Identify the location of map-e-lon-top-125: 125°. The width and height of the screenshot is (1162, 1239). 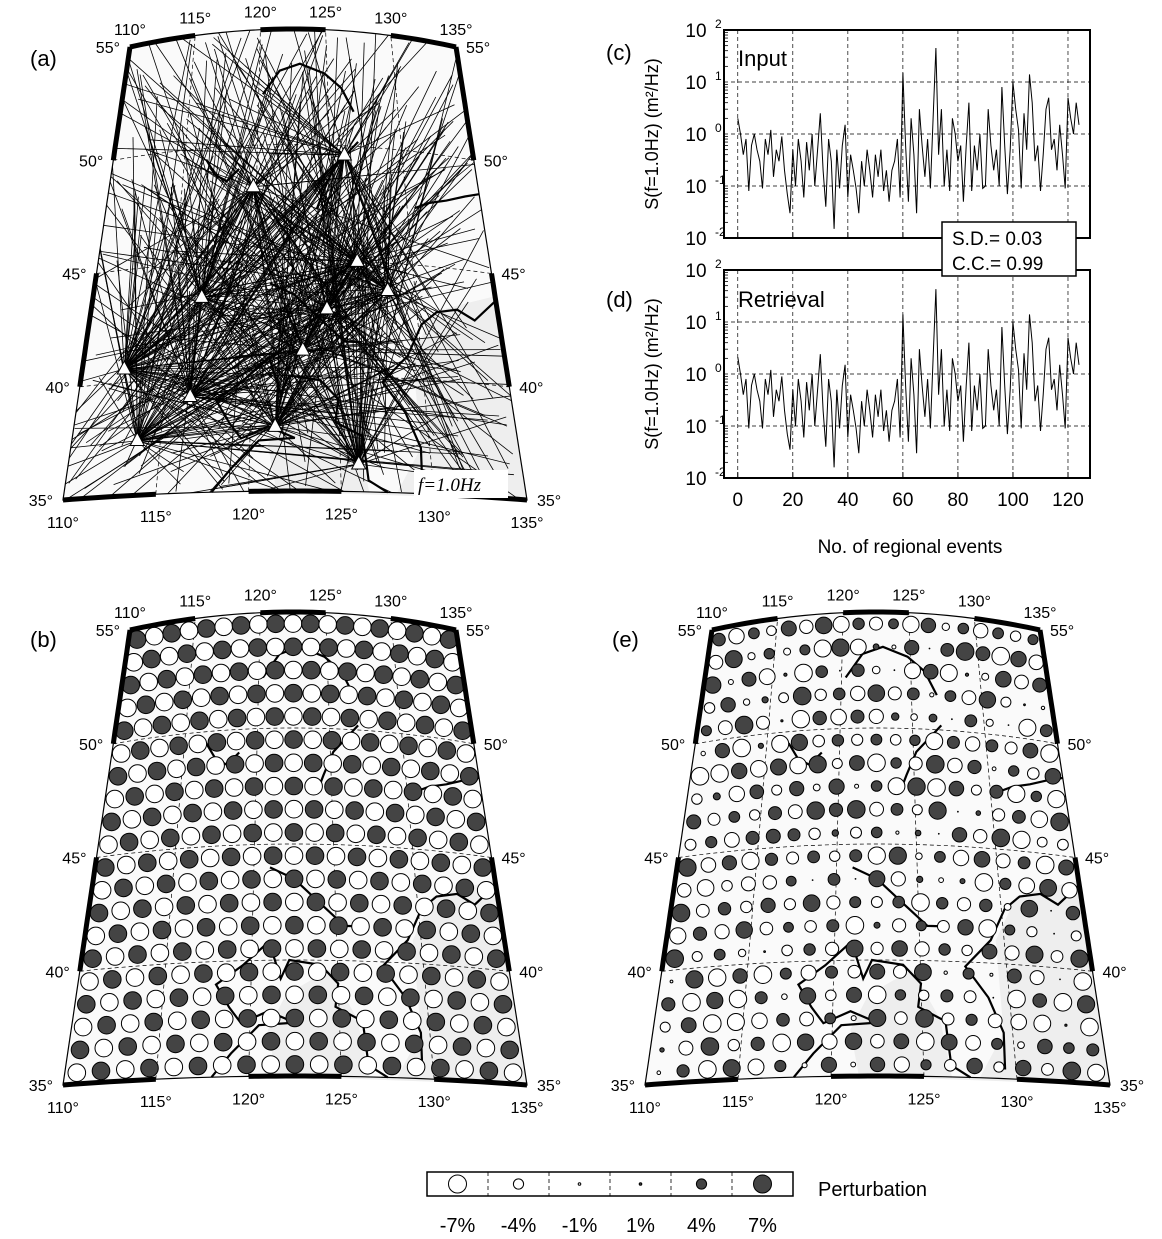
(908, 596).